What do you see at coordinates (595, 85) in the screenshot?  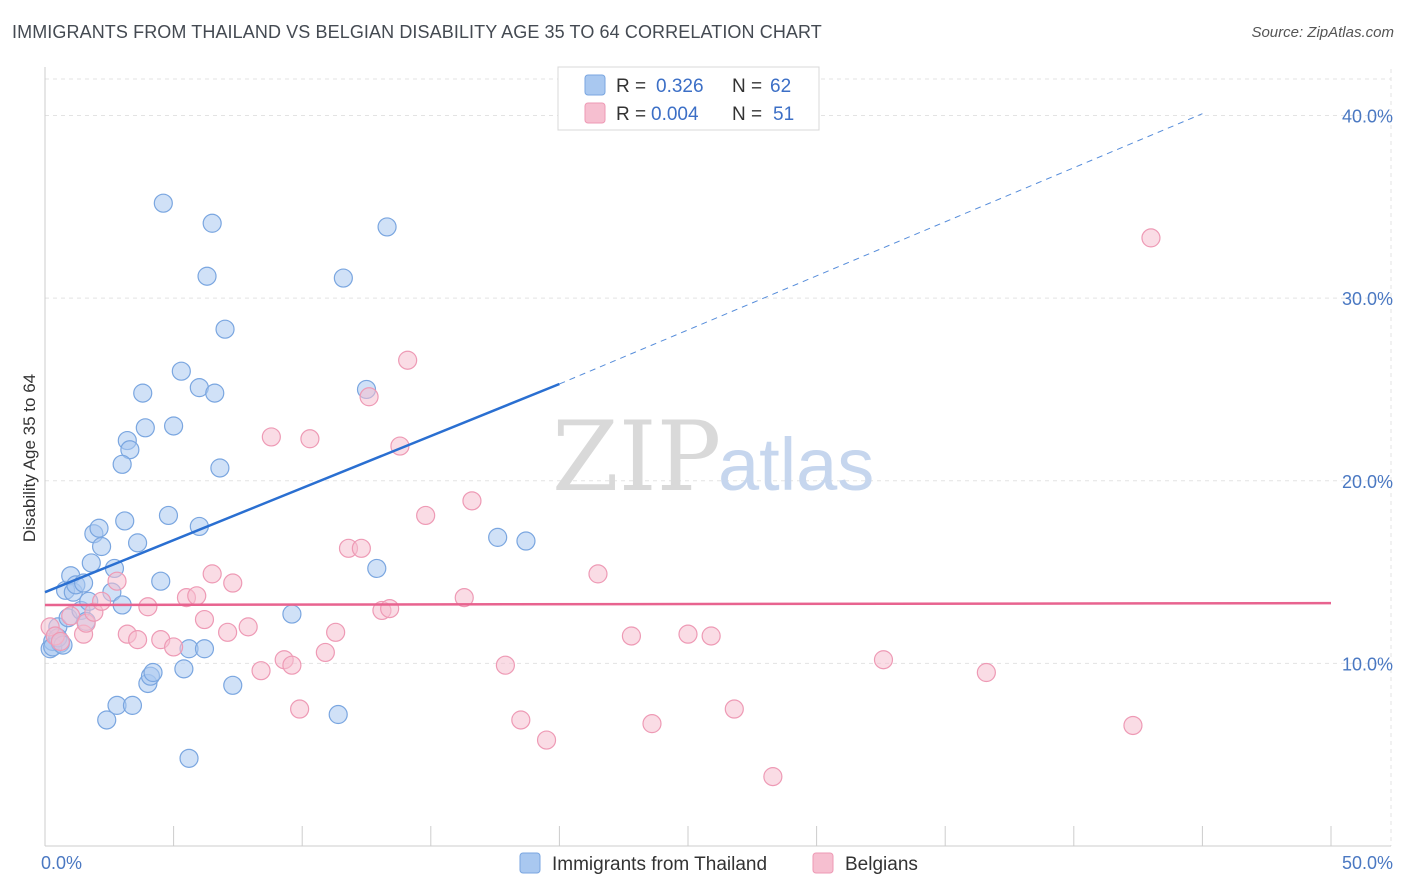 I see `legend-swatch-blue` at bounding box center [595, 85].